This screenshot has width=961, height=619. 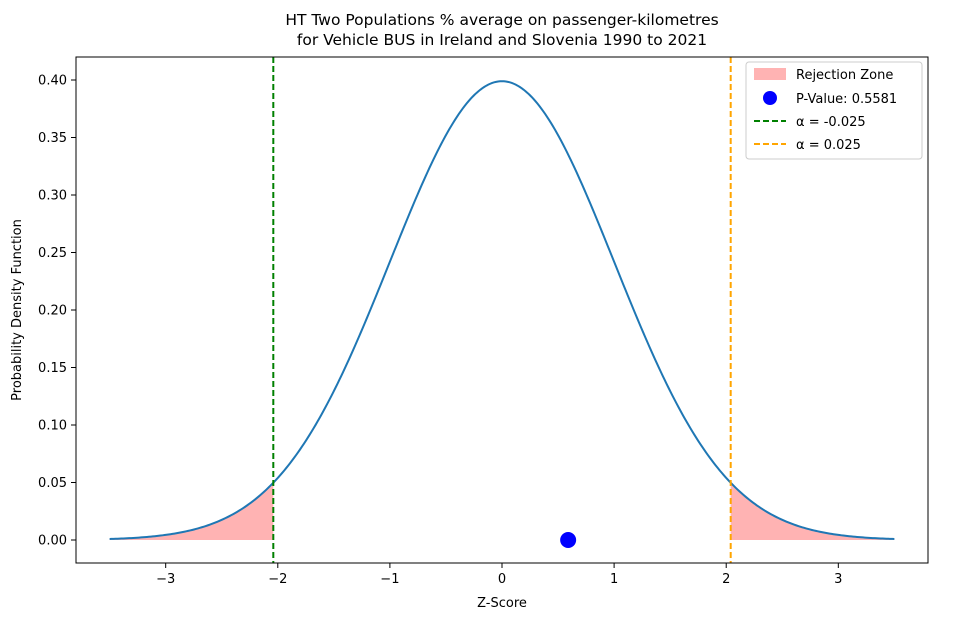 What do you see at coordinates (52, 483) in the screenshot?
I see `y-tick-label: 0.05` at bounding box center [52, 483].